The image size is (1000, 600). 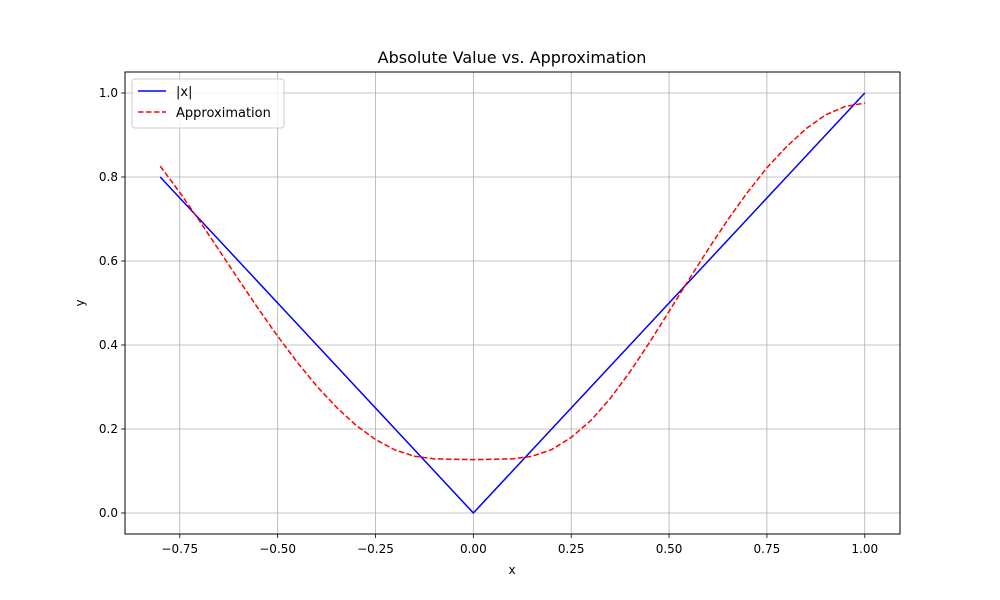 What do you see at coordinates (108, 345) in the screenshot?
I see `y-tick-label: 0.4` at bounding box center [108, 345].